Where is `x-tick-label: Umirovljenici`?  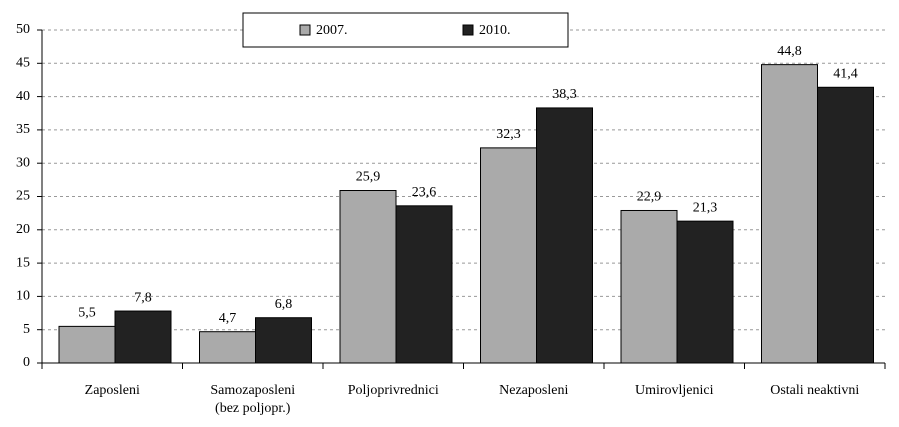 x-tick-label: Umirovljenici is located at coordinates (674, 390).